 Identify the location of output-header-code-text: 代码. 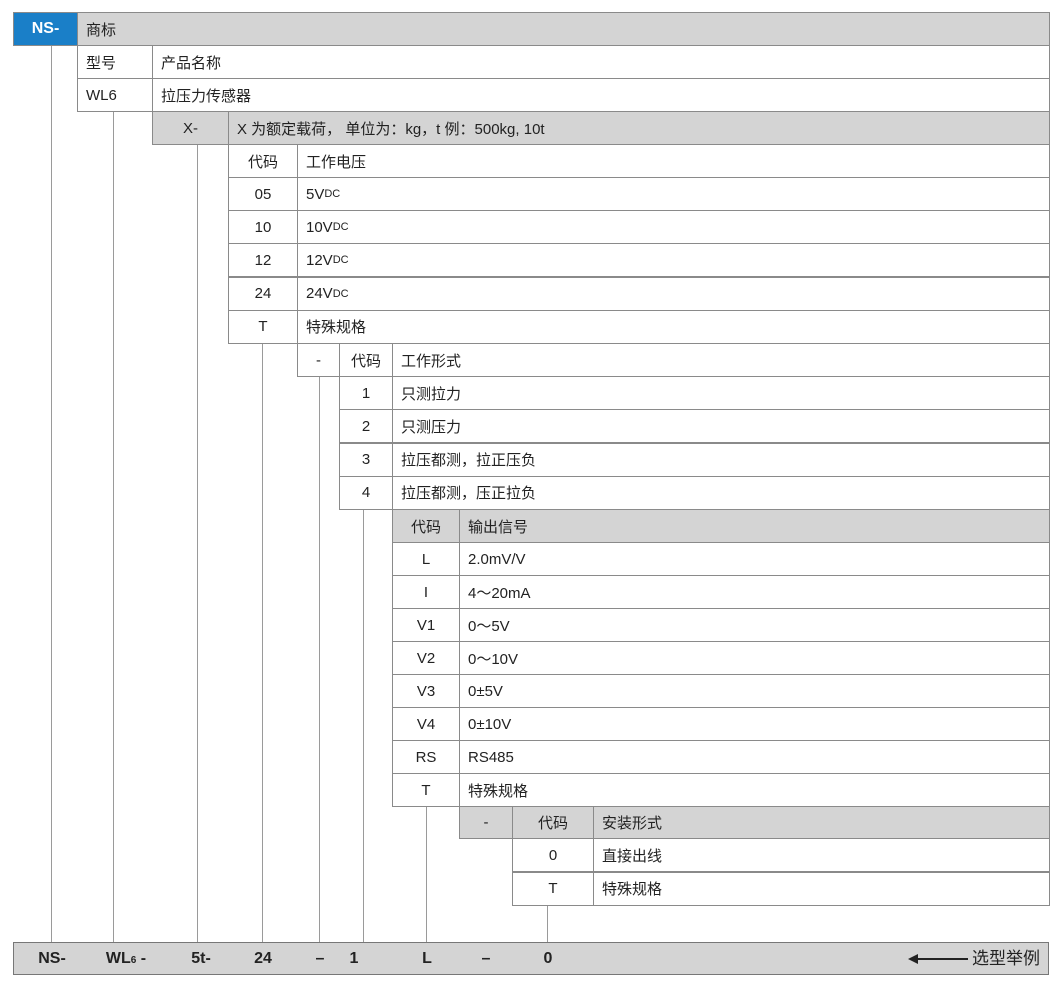
(425, 527).